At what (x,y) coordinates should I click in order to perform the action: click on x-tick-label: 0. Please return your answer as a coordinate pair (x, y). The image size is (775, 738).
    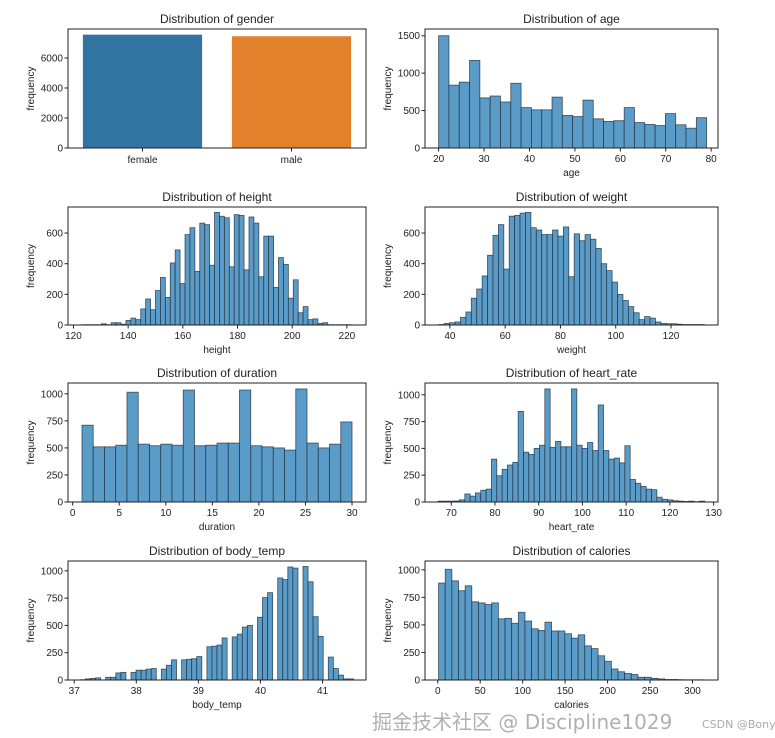
    Looking at the image, I should click on (73, 513).